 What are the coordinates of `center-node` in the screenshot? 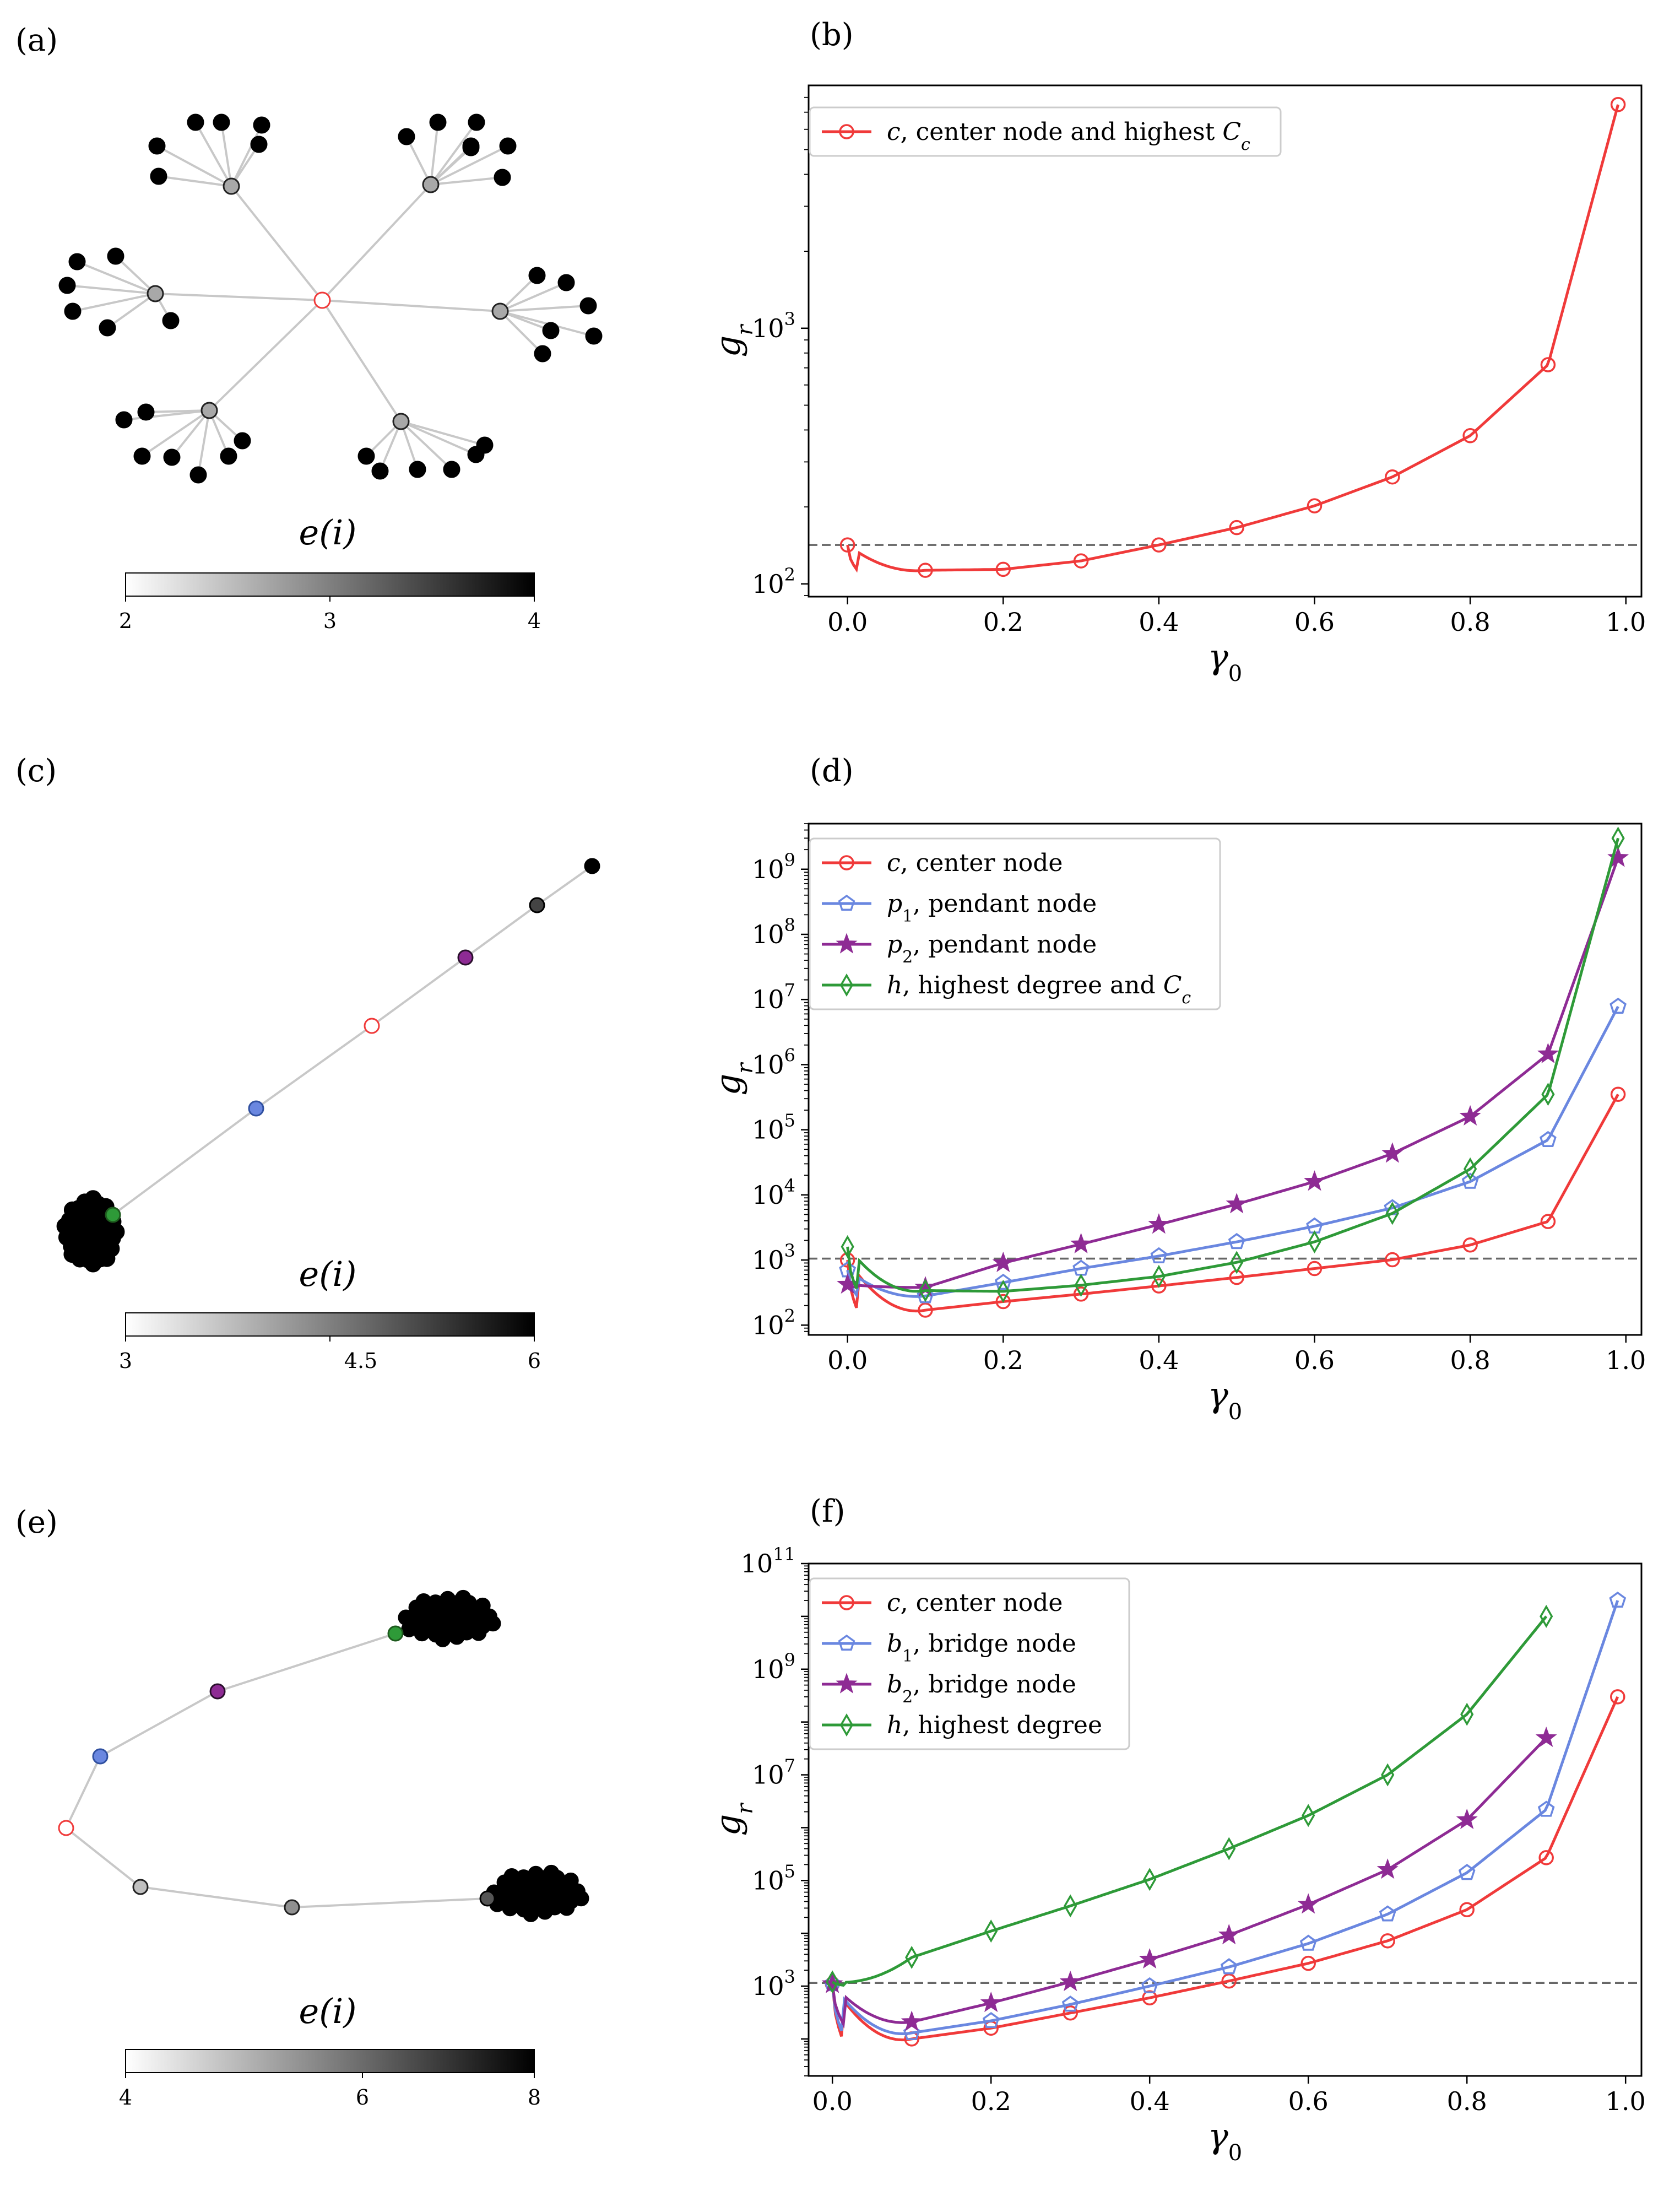 It's located at (322, 300).